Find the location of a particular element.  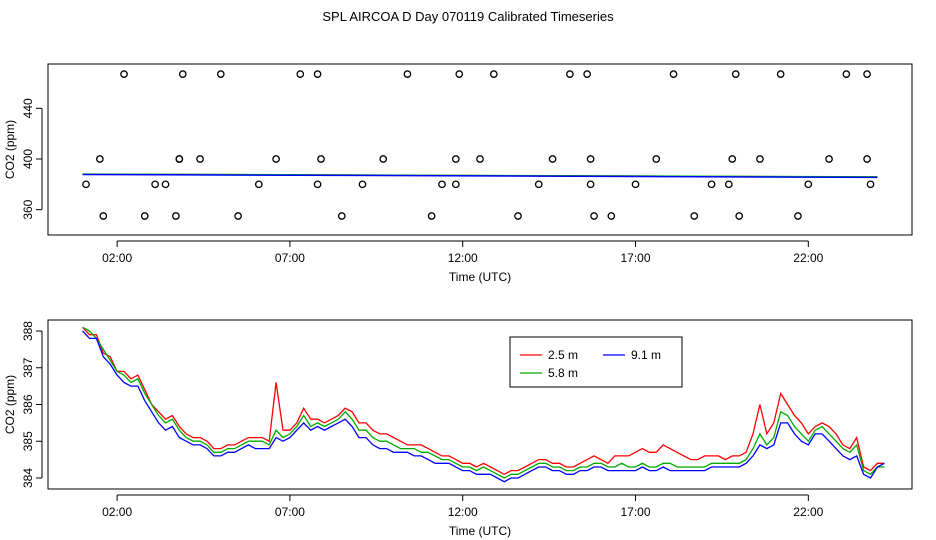

top-x-axis-label: Time (UTC) is located at coordinates (480, 277).